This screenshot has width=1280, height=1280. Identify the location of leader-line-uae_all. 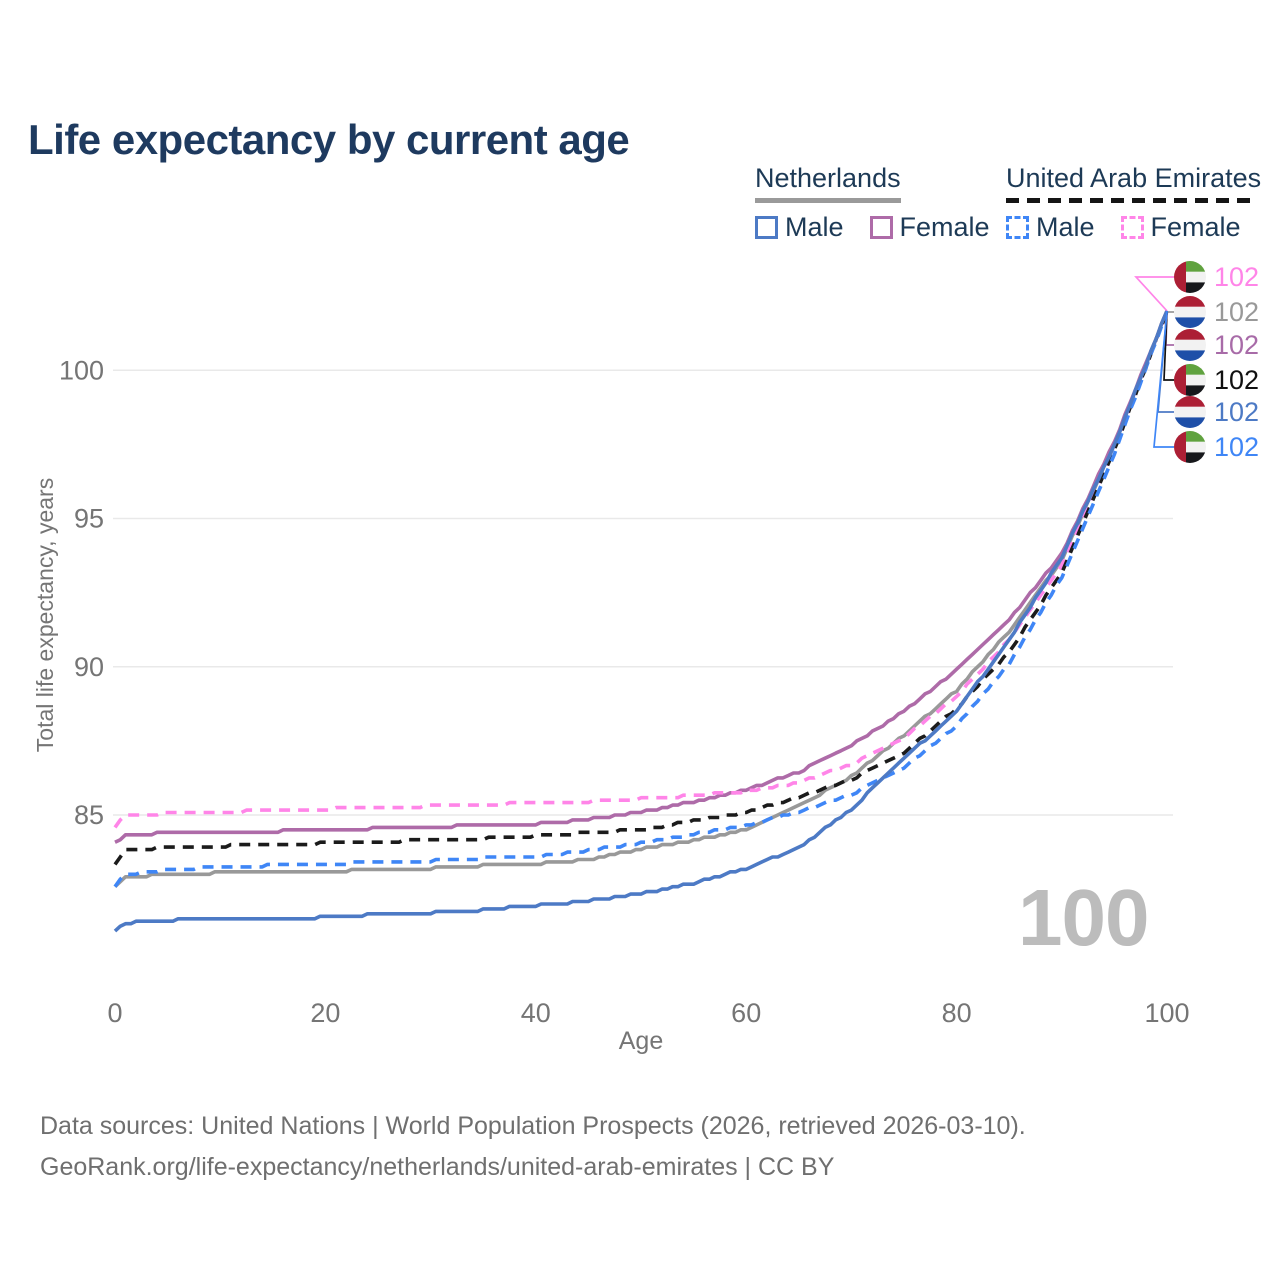
(1168, 345).